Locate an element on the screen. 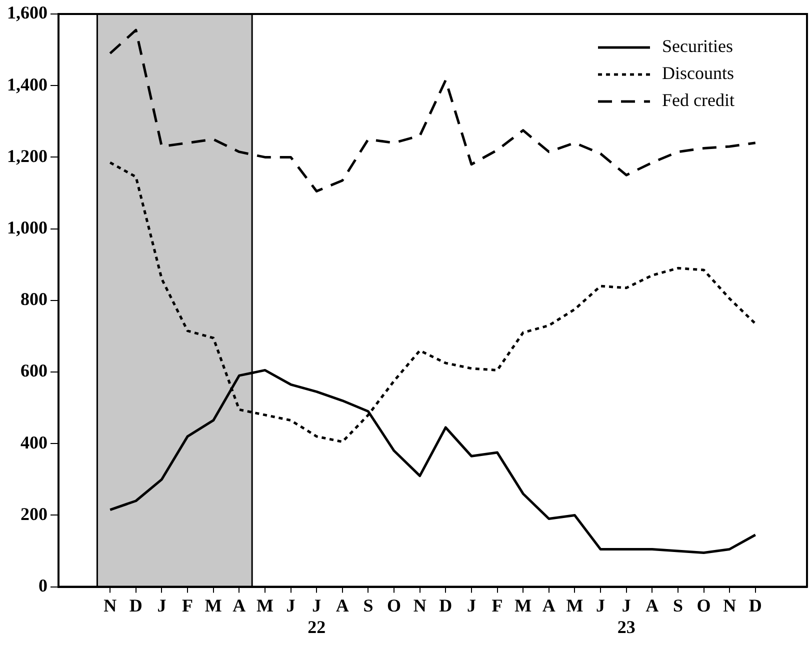  legend-label: Discounts is located at coordinates (698, 73).